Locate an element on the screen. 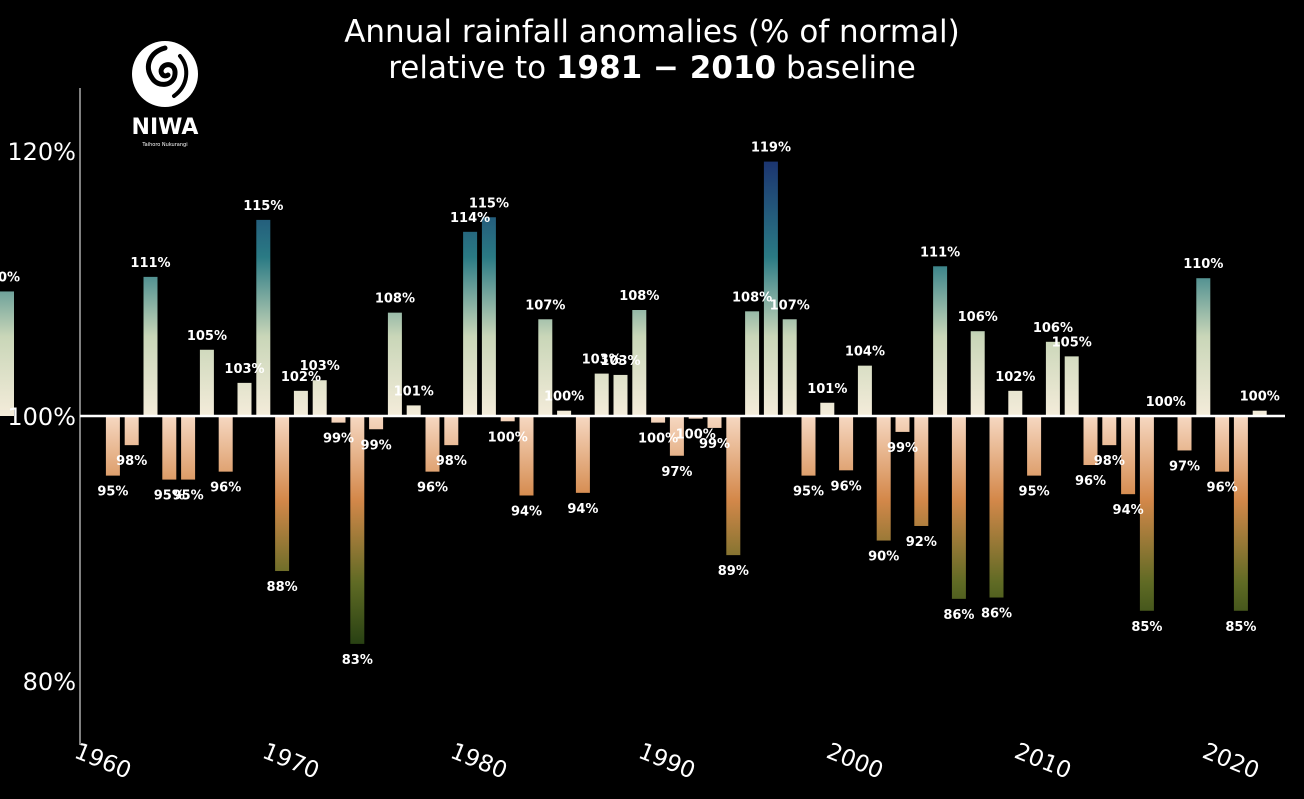 This screenshot has height=799, width=1304. data-label-2004: 92% is located at coordinates (921, 542).